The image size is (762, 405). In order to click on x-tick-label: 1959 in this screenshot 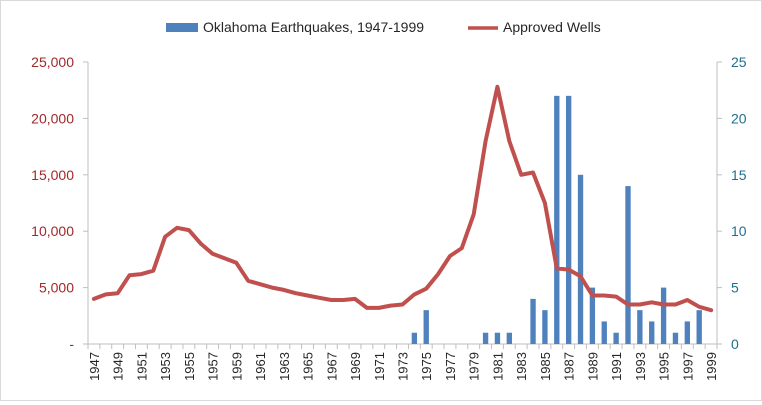, I will do `click(236, 366)`.